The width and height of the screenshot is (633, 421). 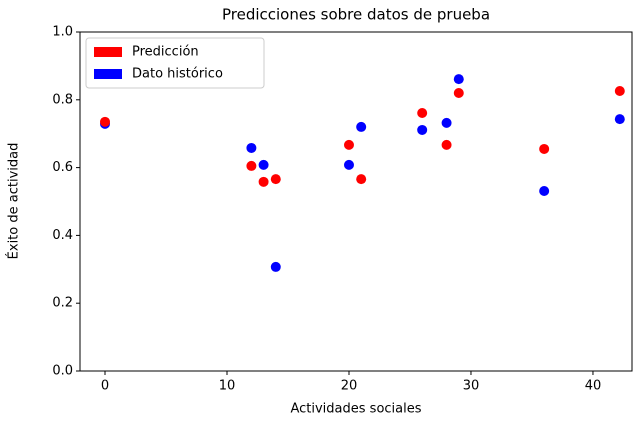 I want to click on y-tick-label: 1.0, so click(x=62, y=32).